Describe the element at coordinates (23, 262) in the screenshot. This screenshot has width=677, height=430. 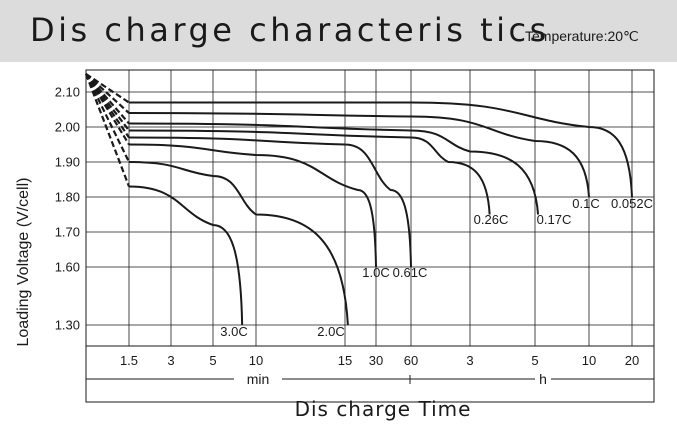
I see `y-axis-label: Loading Voltage (V/cell)` at that location.